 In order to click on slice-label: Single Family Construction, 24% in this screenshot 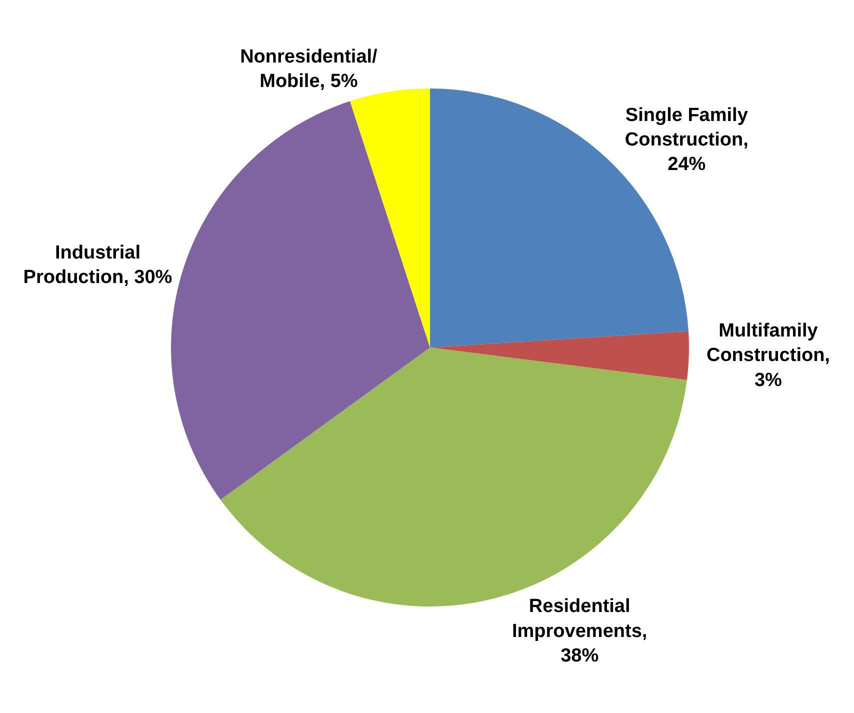, I will do `click(686, 140)`.